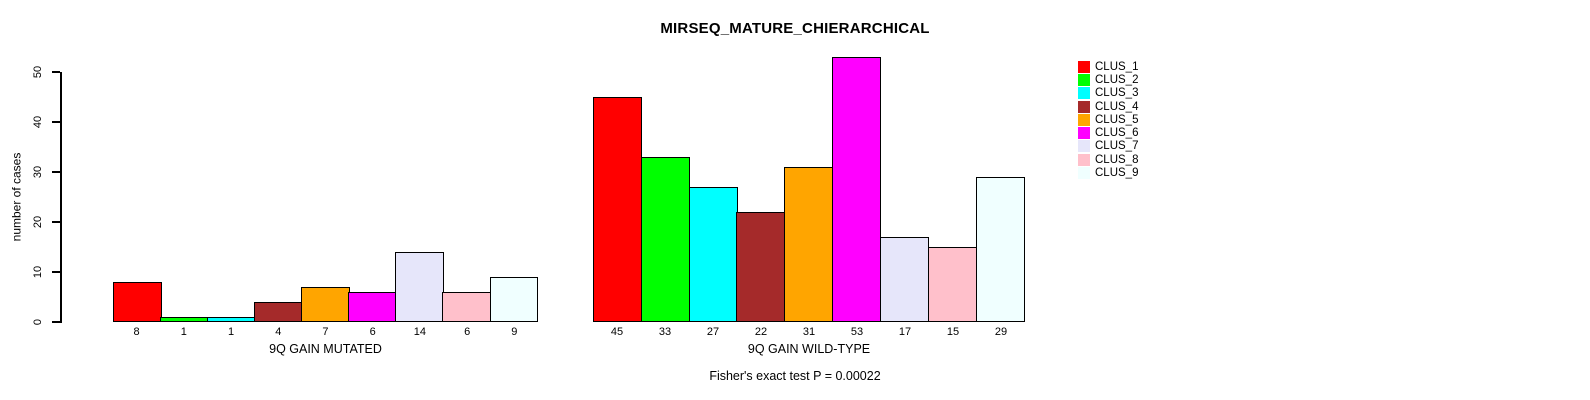 The image size is (1590, 400). I want to click on legend-label: CLUS_5, so click(1117, 119).